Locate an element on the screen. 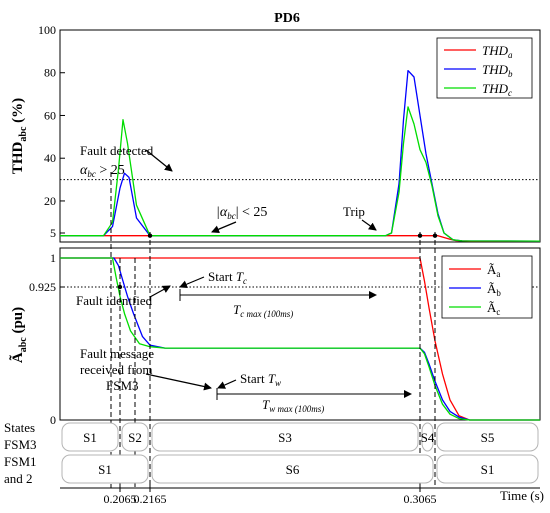 The image size is (550, 513). below-threshold-label: |αbc| < 25 is located at coordinates (241, 213).